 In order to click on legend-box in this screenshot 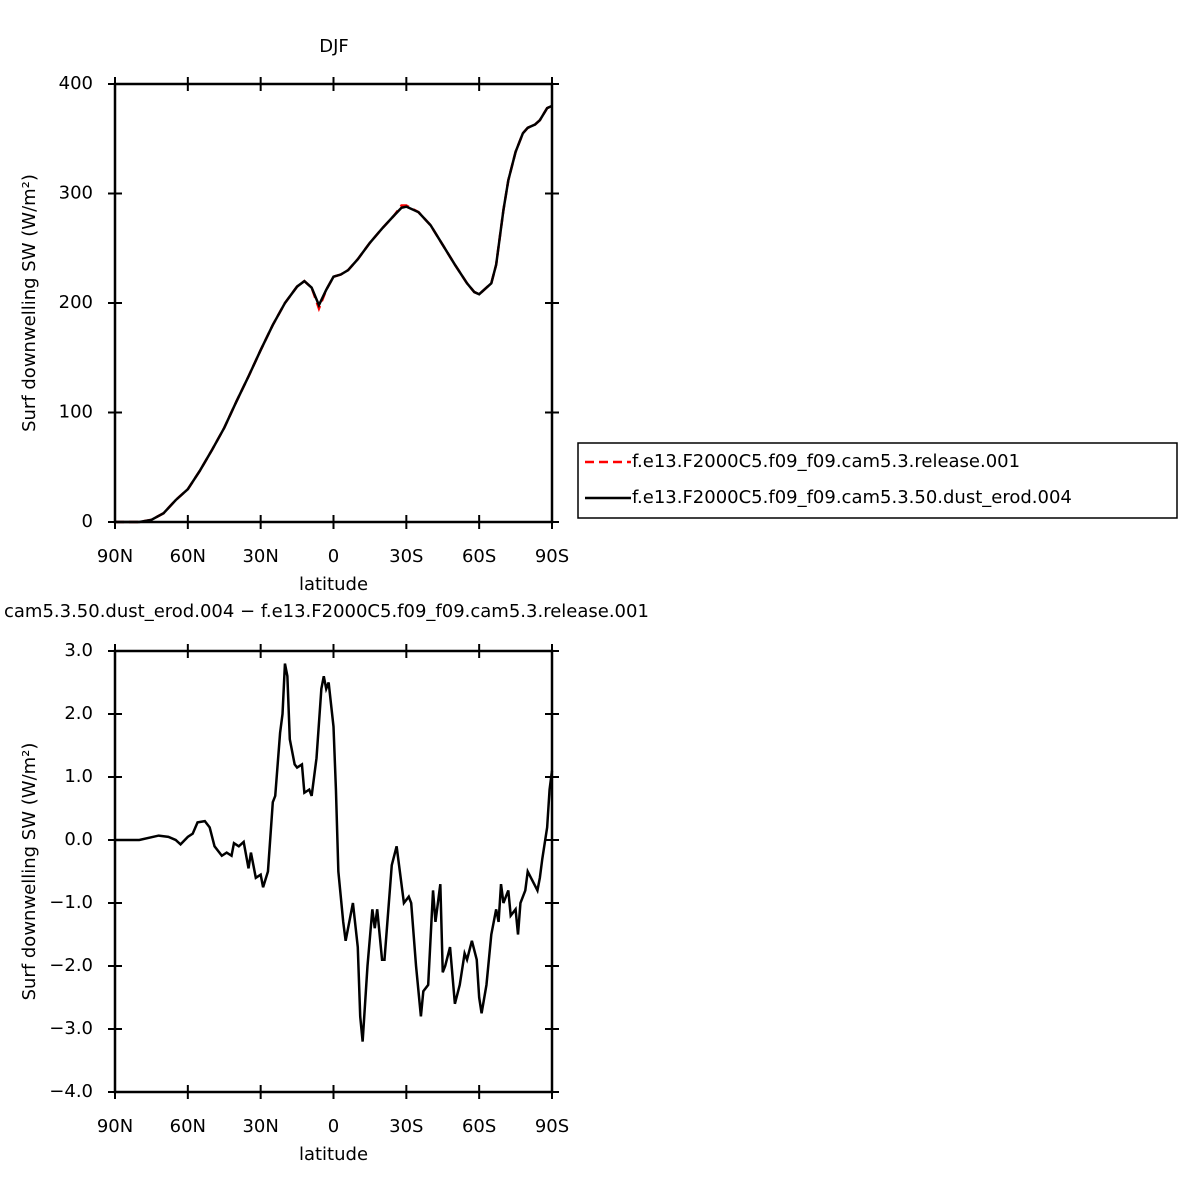, I will do `click(877, 480)`.